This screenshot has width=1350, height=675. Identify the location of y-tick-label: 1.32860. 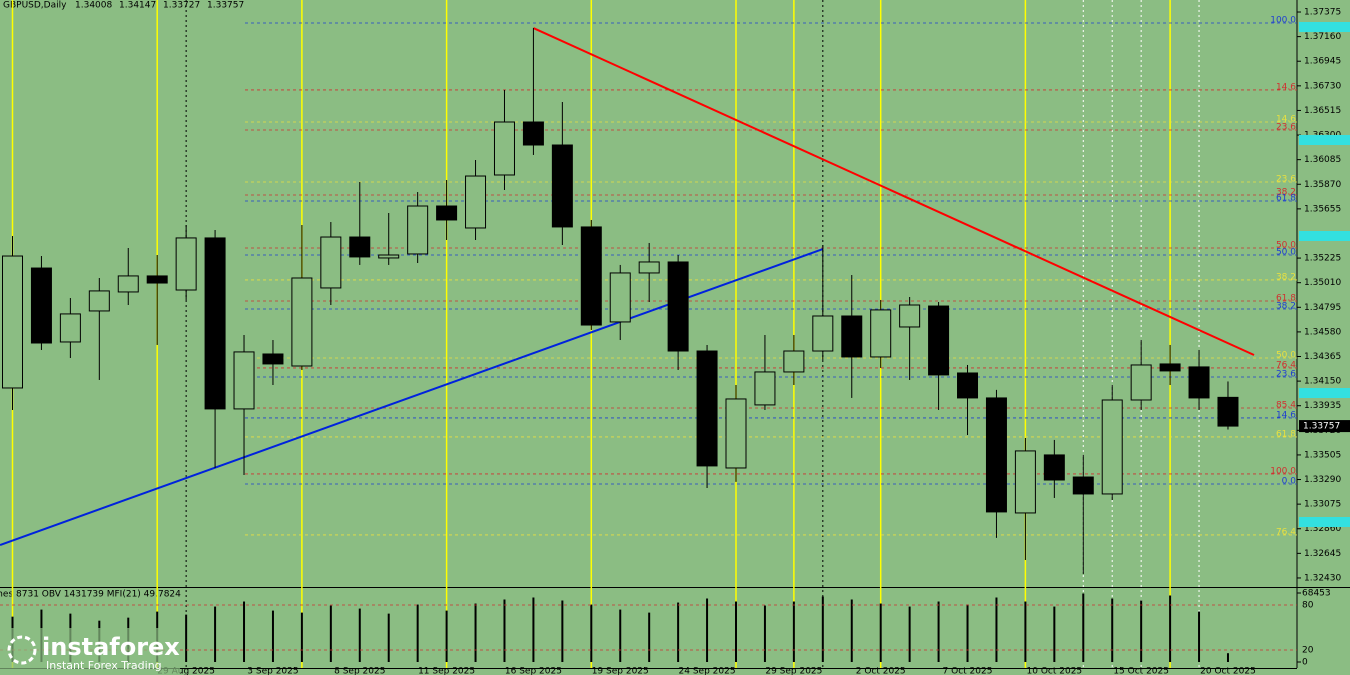
(1322, 529).